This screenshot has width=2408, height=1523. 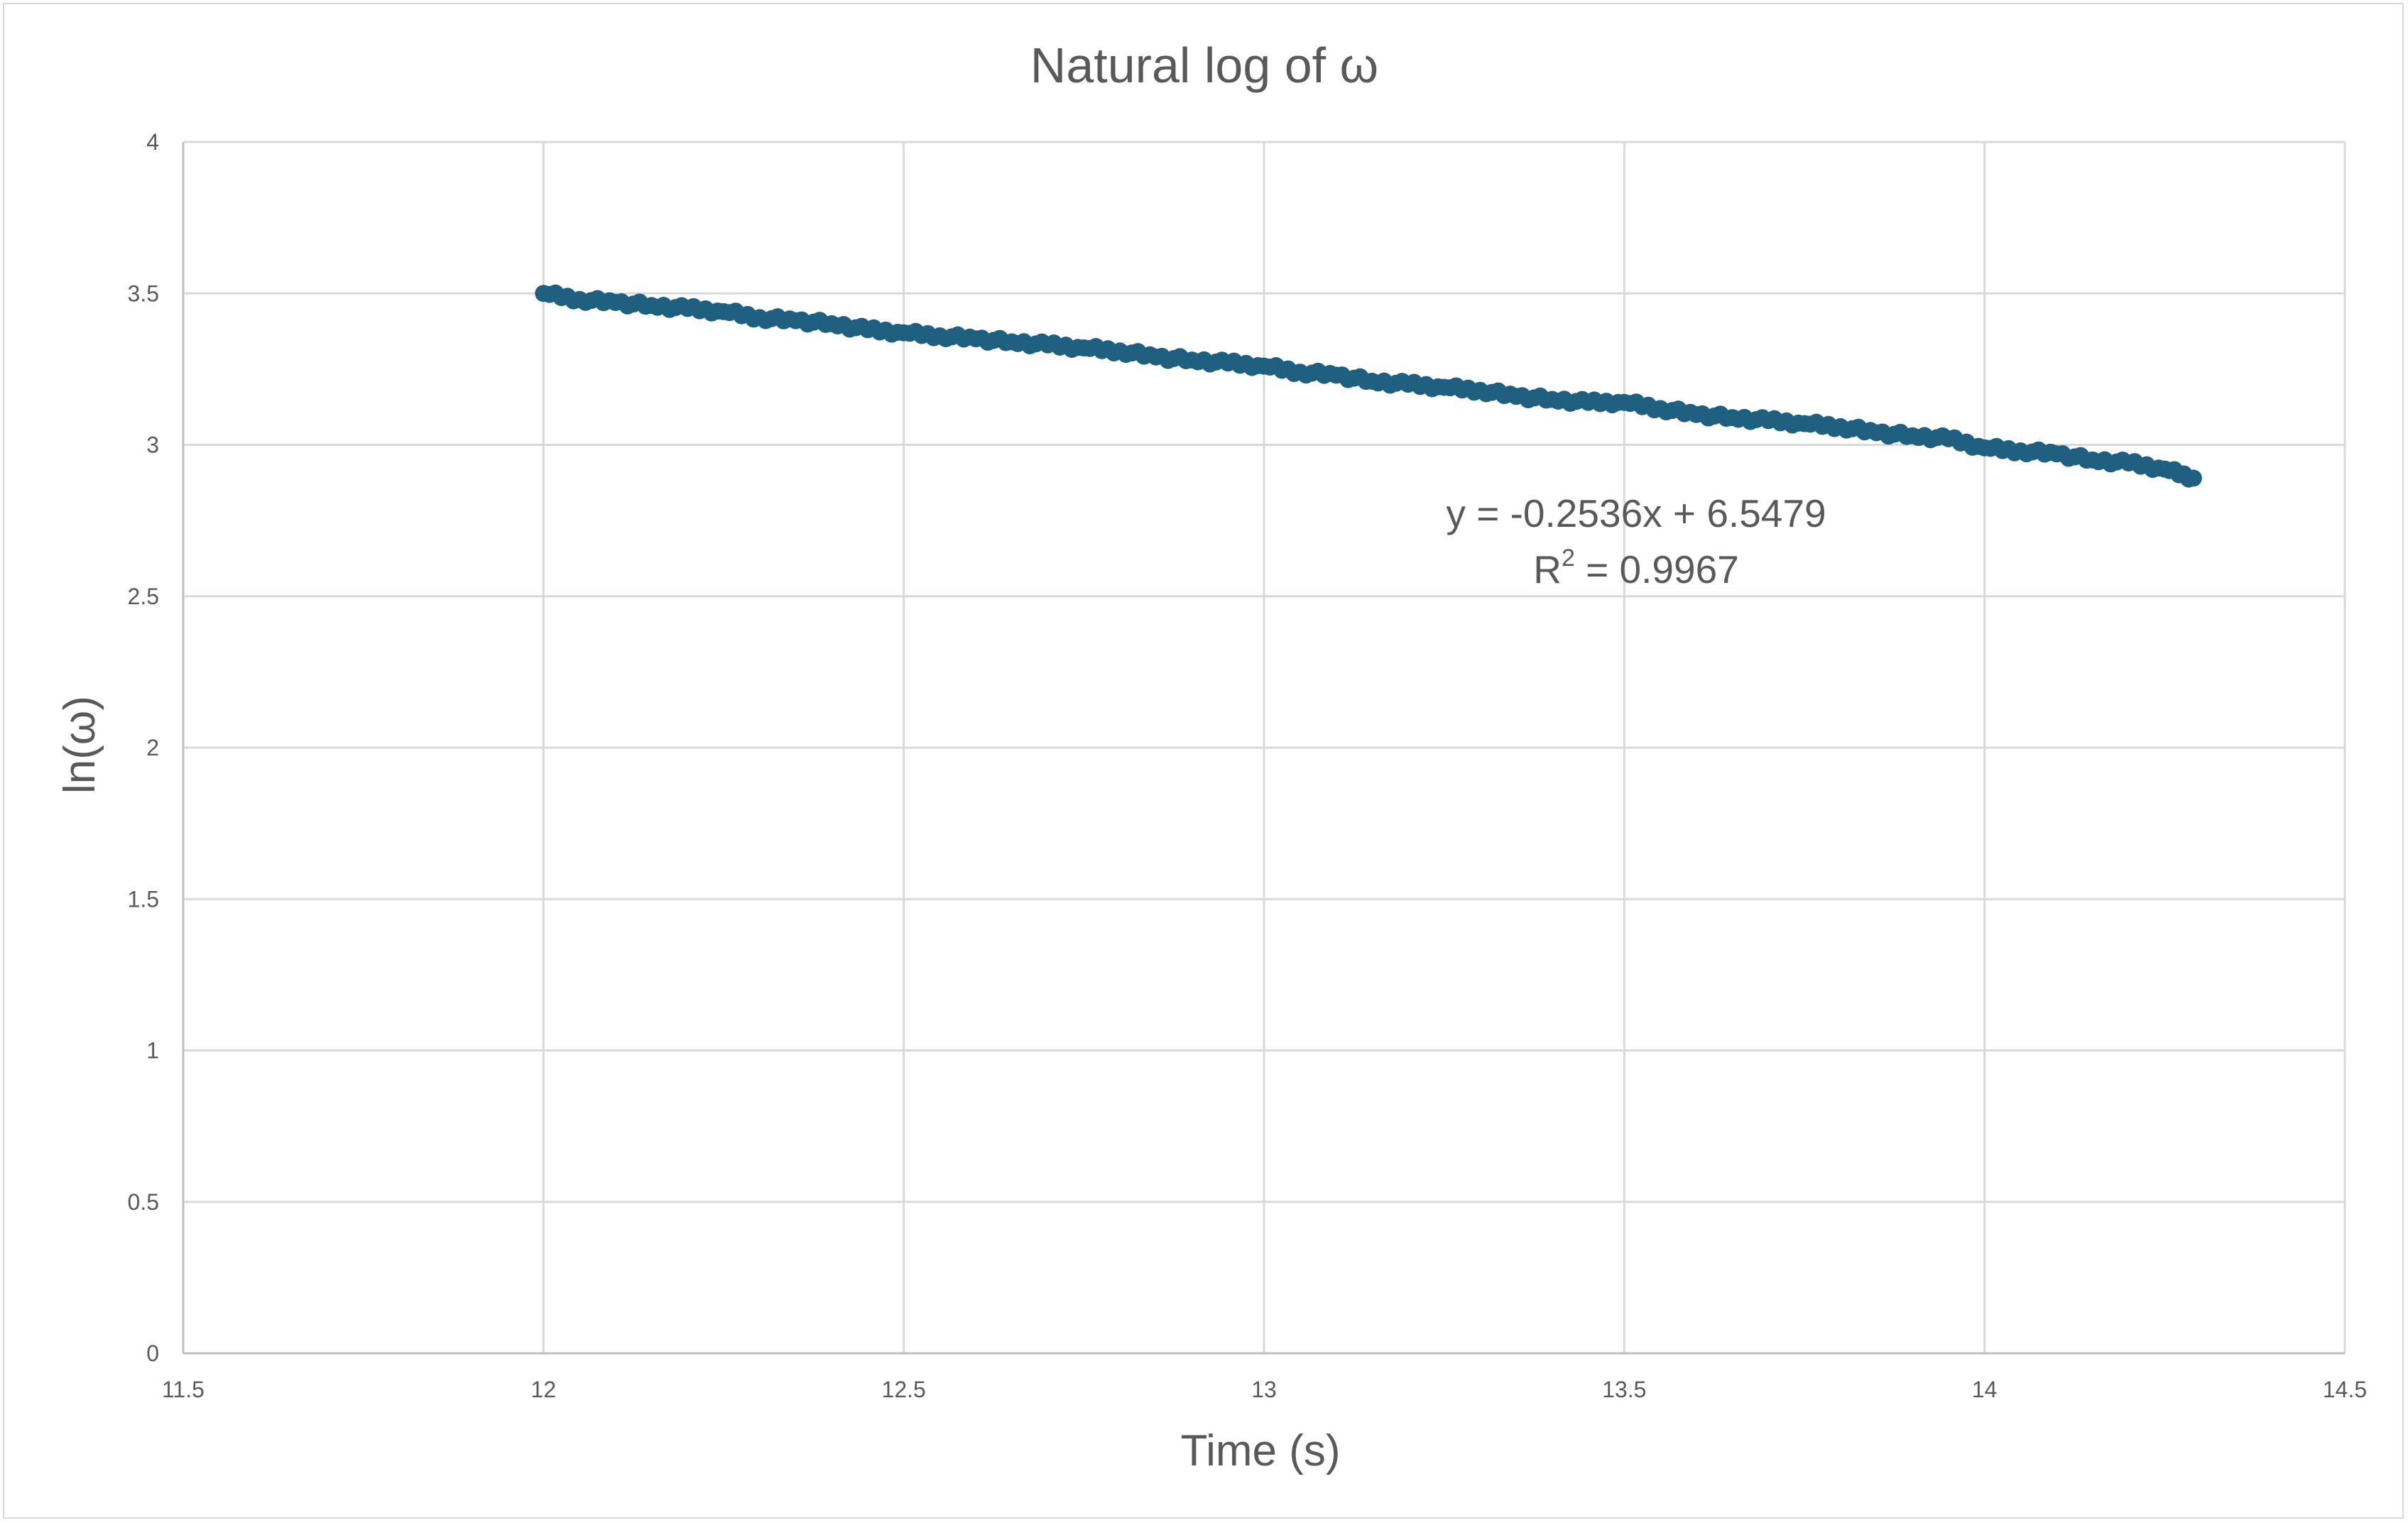 What do you see at coordinates (1261, 1450) in the screenshot?
I see `x-axis-title: Time (s)` at bounding box center [1261, 1450].